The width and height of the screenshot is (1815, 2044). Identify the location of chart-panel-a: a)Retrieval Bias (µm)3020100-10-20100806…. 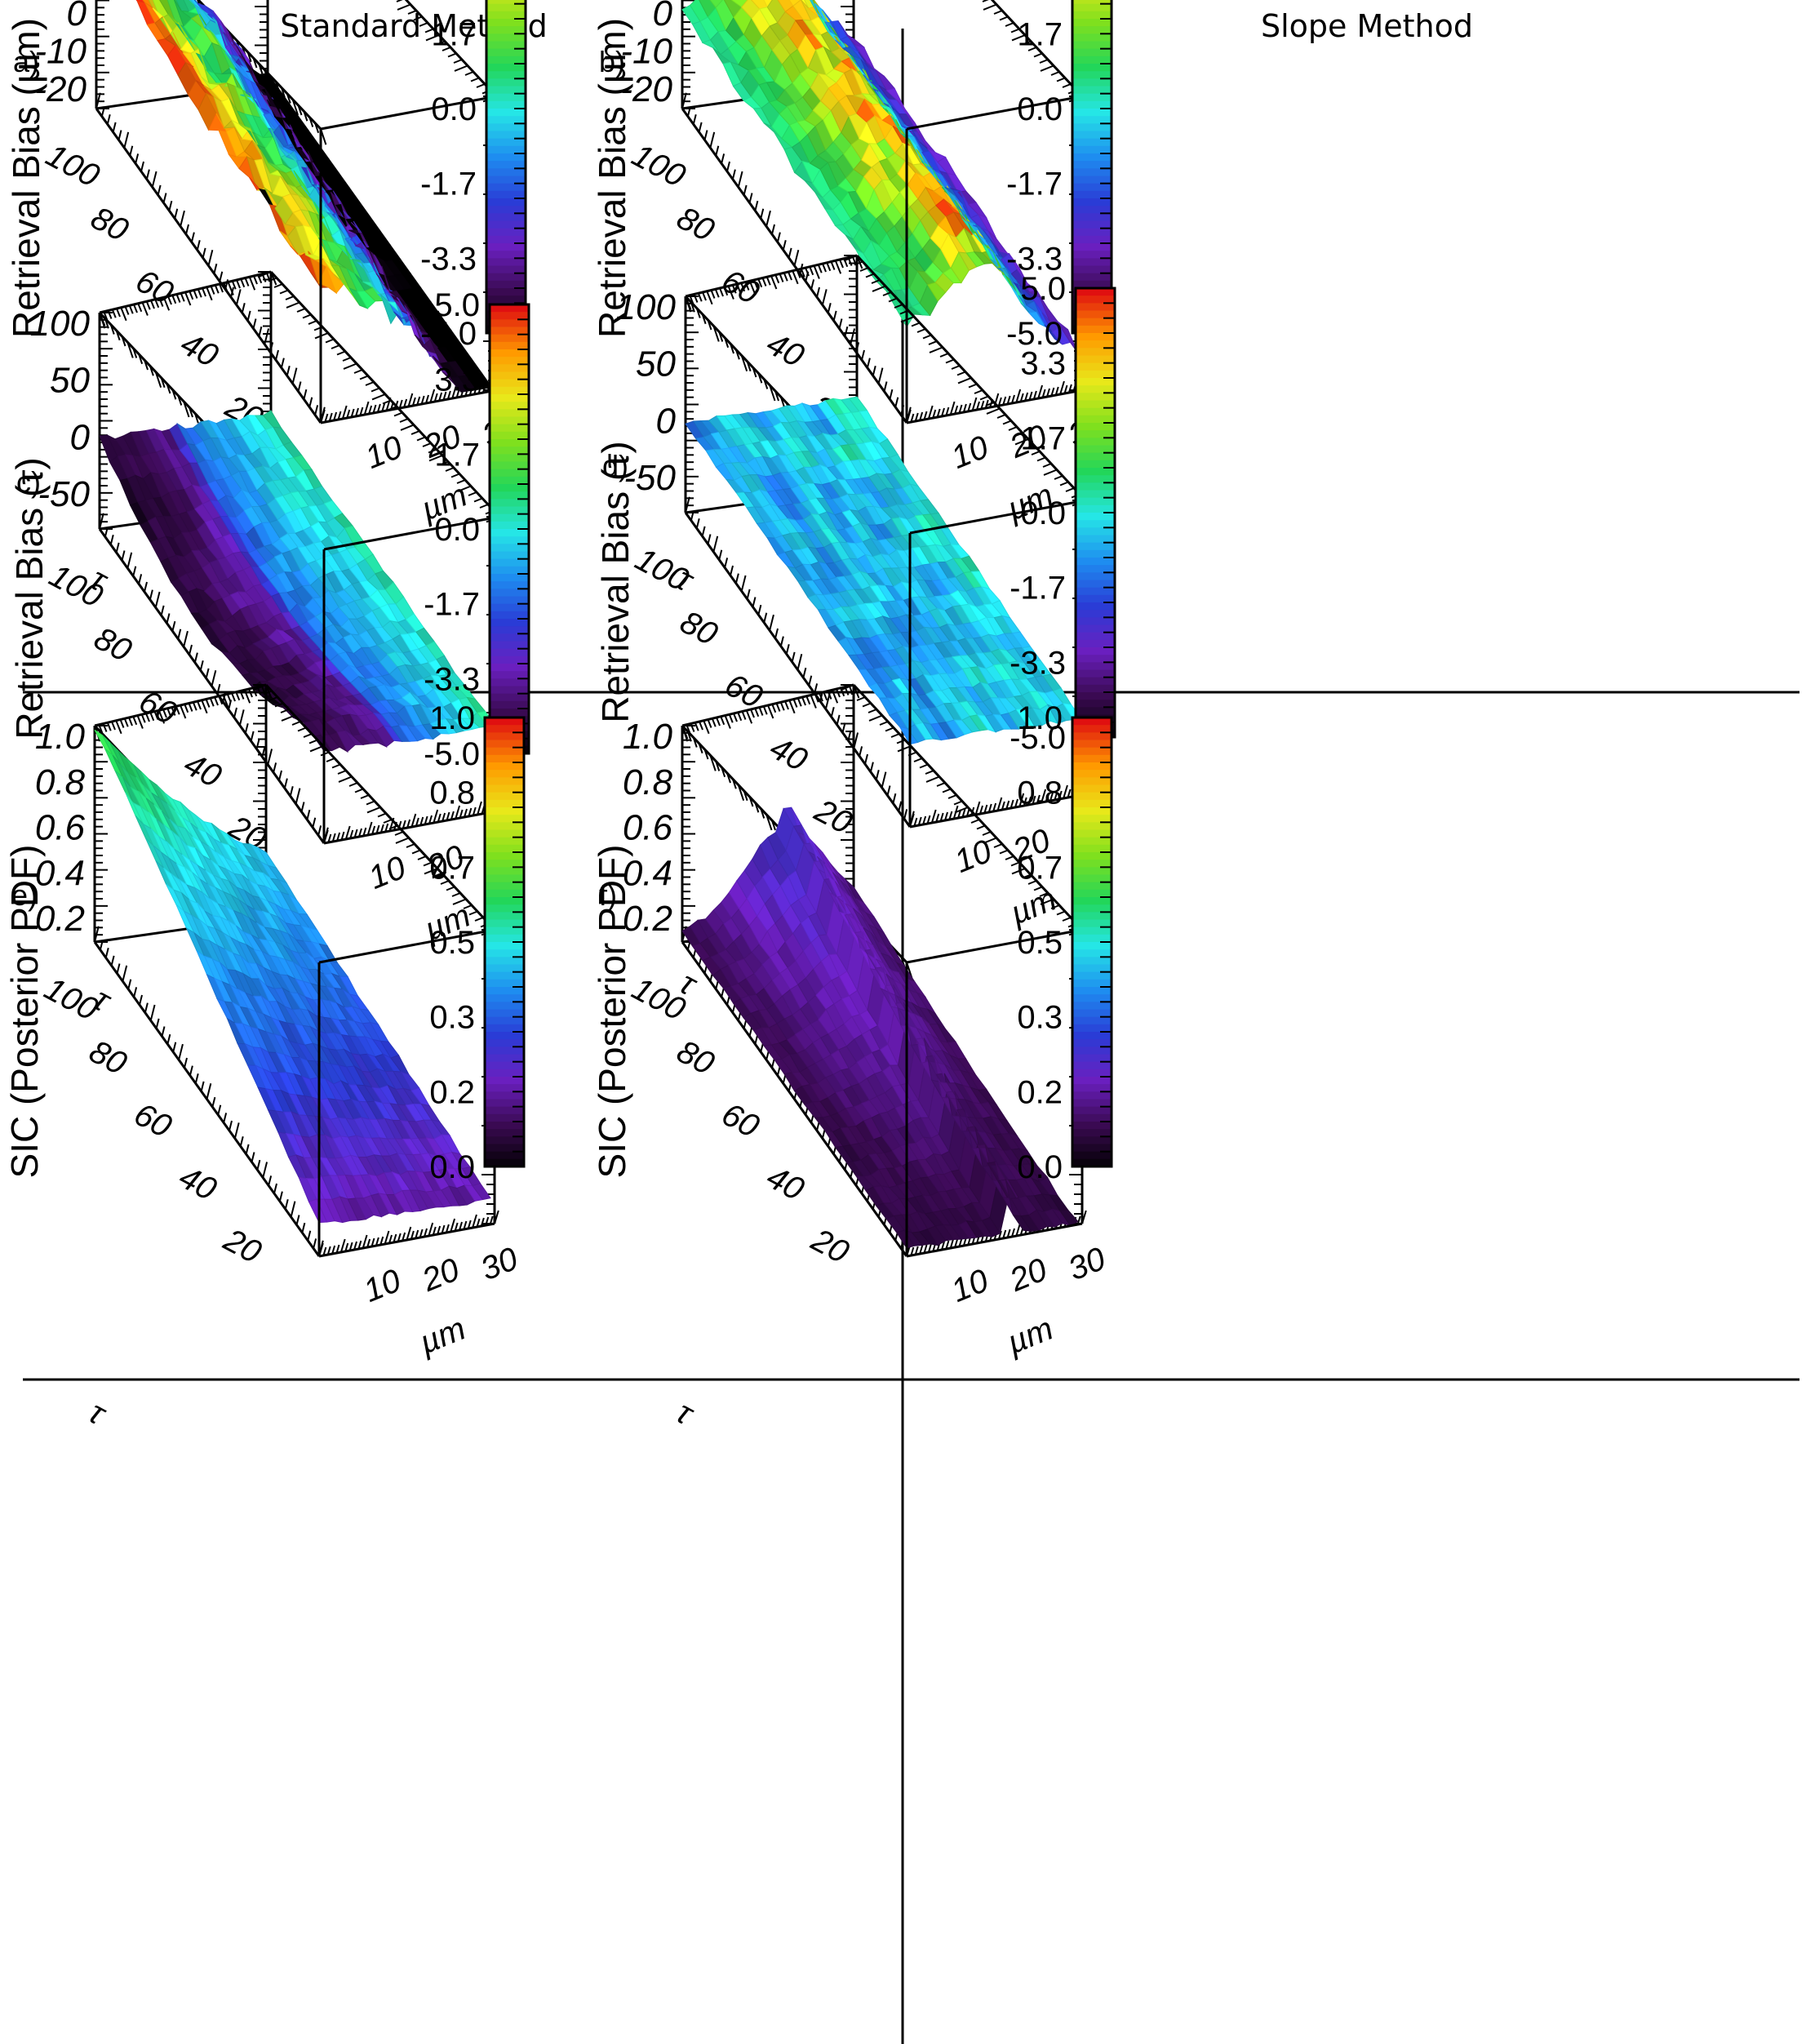
(266, 299).